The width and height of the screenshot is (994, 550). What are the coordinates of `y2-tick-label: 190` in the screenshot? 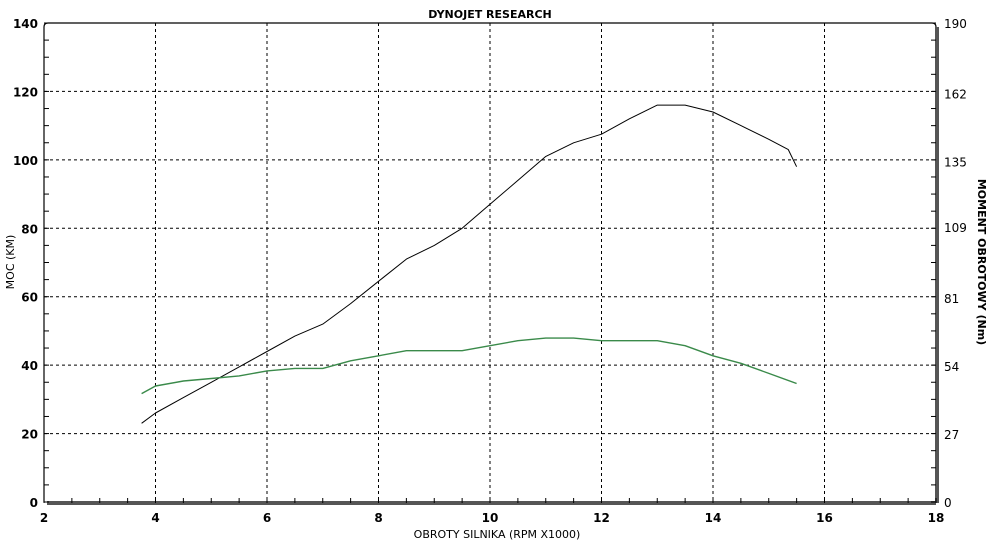 It's located at (955, 24).